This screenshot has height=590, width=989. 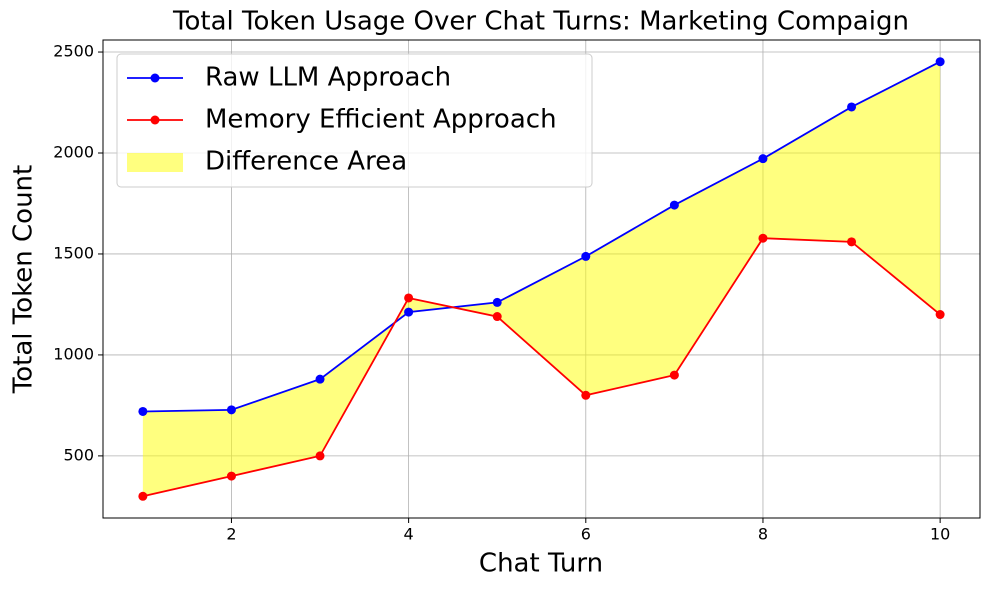 I want to click on x-tick-label: 10, so click(x=940, y=534).